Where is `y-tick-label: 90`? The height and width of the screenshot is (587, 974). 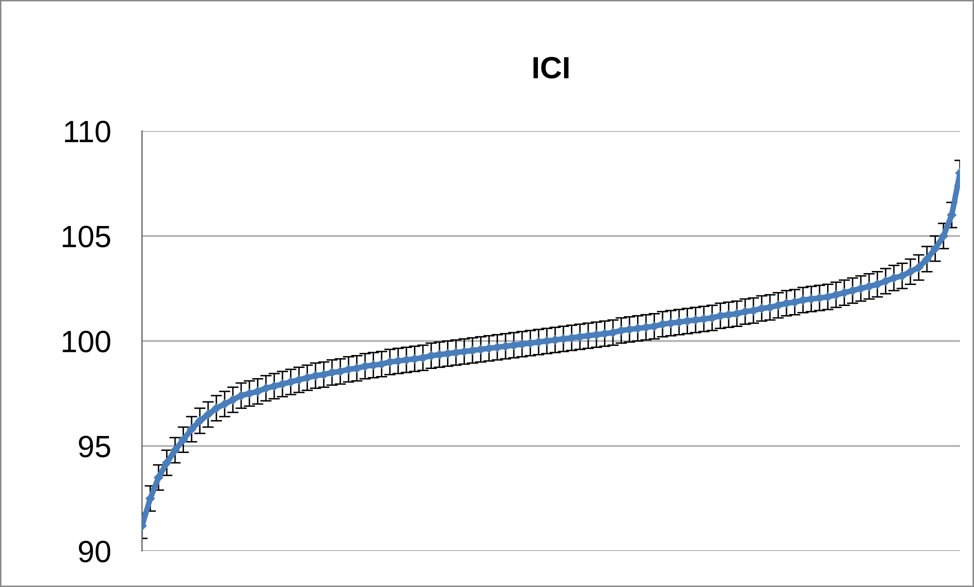
y-tick-label: 90 is located at coordinates (94, 551).